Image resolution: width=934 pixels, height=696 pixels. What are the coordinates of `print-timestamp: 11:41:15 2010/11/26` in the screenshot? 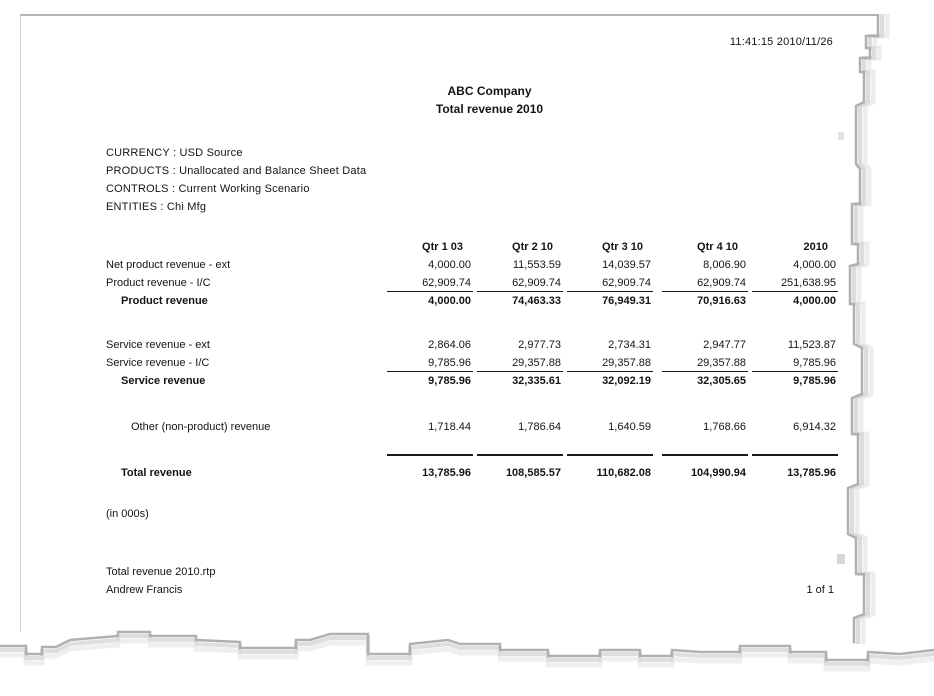 It's located at (781, 42).